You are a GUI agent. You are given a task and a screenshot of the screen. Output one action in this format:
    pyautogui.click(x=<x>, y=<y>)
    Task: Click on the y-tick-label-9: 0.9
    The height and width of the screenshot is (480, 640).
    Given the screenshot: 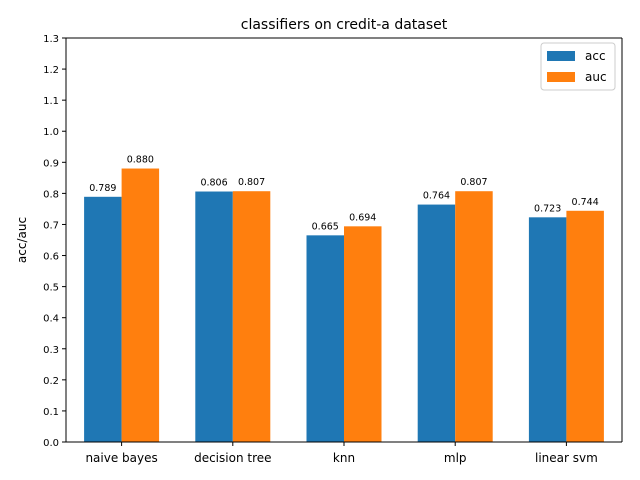 What is the action you would take?
    pyautogui.click(x=51, y=163)
    